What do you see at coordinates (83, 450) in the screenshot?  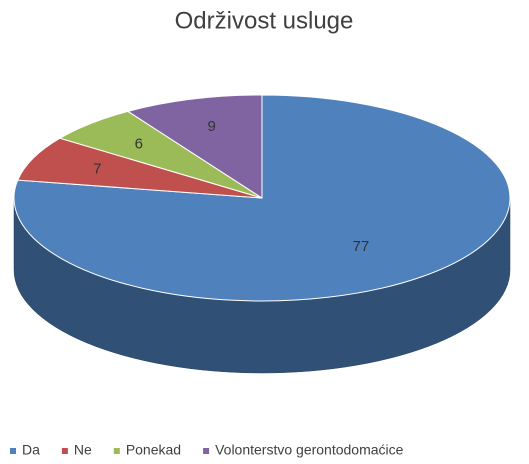 I see `legend-label: Ne` at bounding box center [83, 450].